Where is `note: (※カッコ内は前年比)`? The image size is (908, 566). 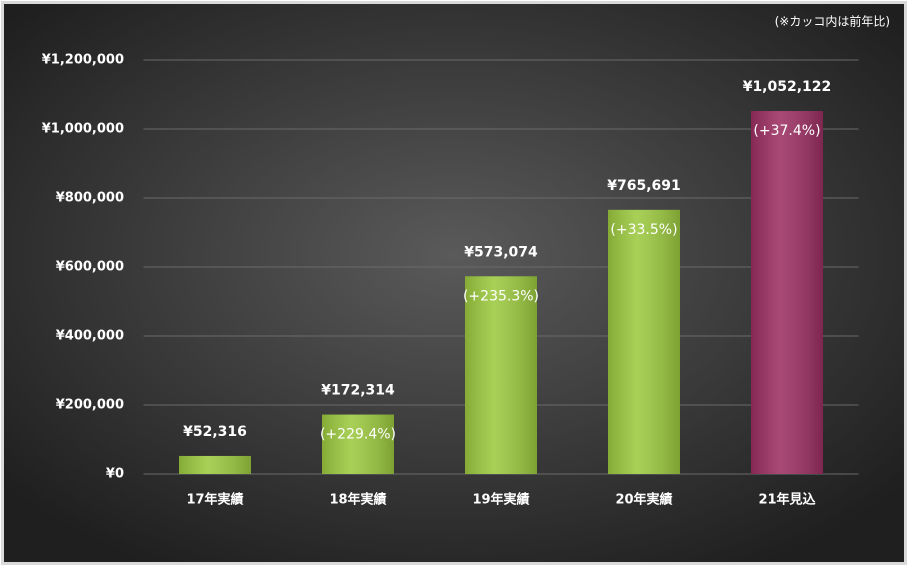
note: (※カッコ内は前年比) is located at coordinates (832, 21).